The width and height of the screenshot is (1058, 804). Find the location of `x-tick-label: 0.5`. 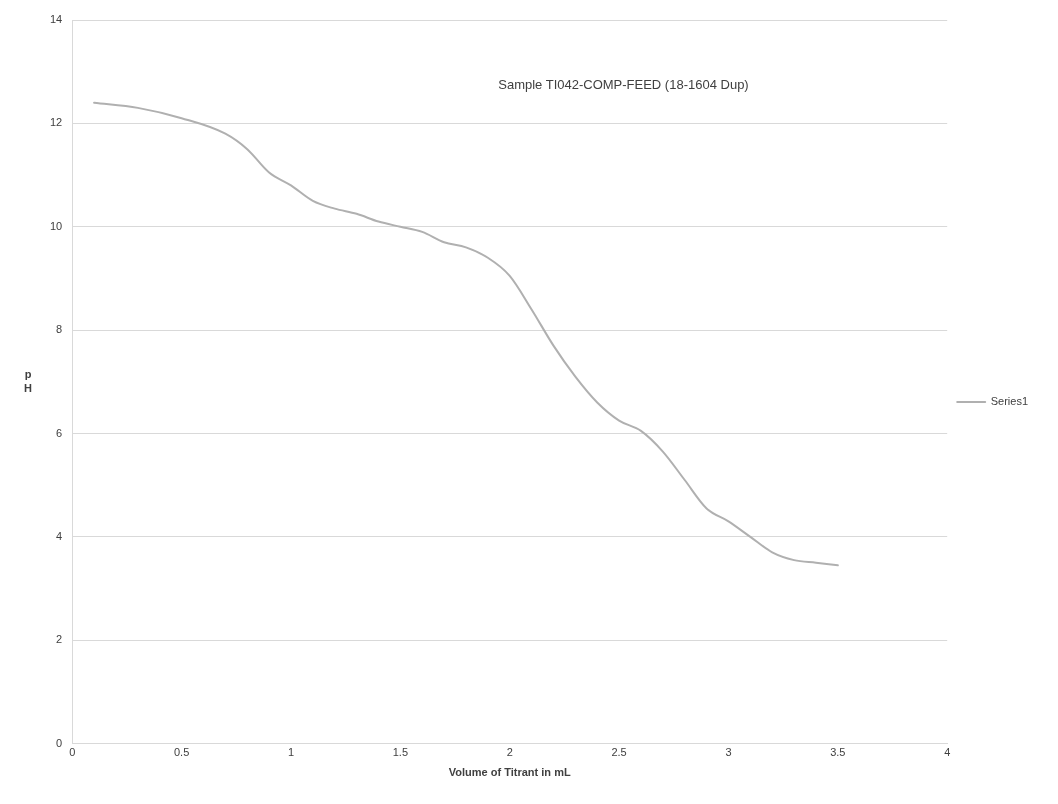

x-tick-label: 0.5 is located at coordinates (181, 752).